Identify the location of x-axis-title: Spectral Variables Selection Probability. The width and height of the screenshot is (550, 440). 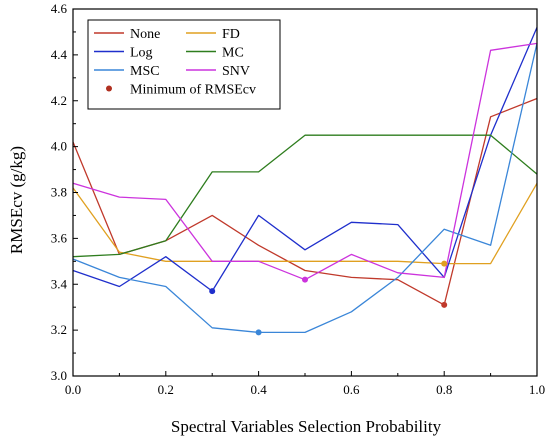
(306, 426).